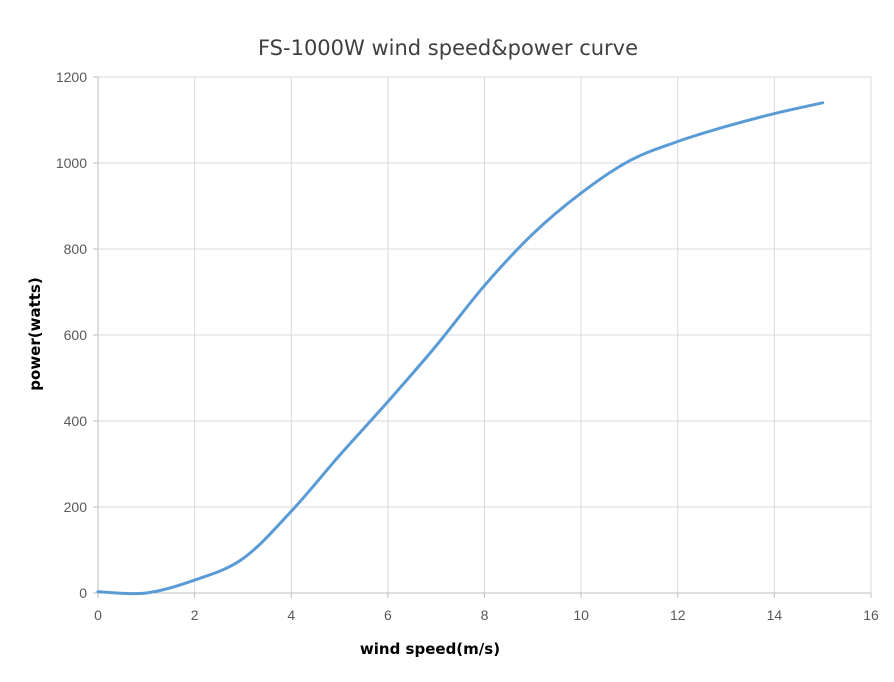 Image resolution: width=894 pixels, height=682 pixels. Describe the element at coordinates (291, 615) in the screenshot. I see `x-tick-label: 4` at that location.